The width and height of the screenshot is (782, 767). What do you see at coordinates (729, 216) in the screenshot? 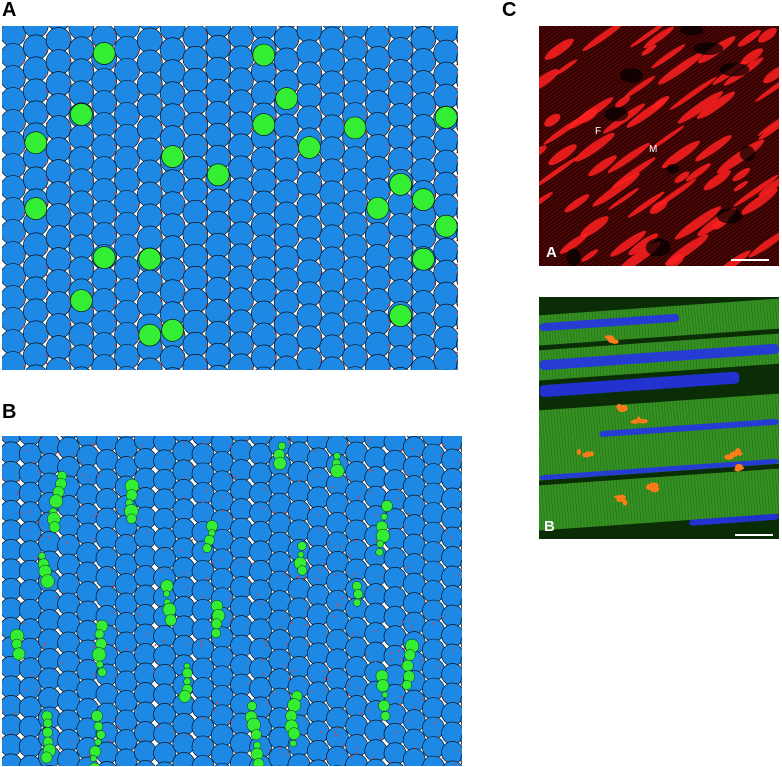
I see `dark-gap` at bounding box center [729, 216].